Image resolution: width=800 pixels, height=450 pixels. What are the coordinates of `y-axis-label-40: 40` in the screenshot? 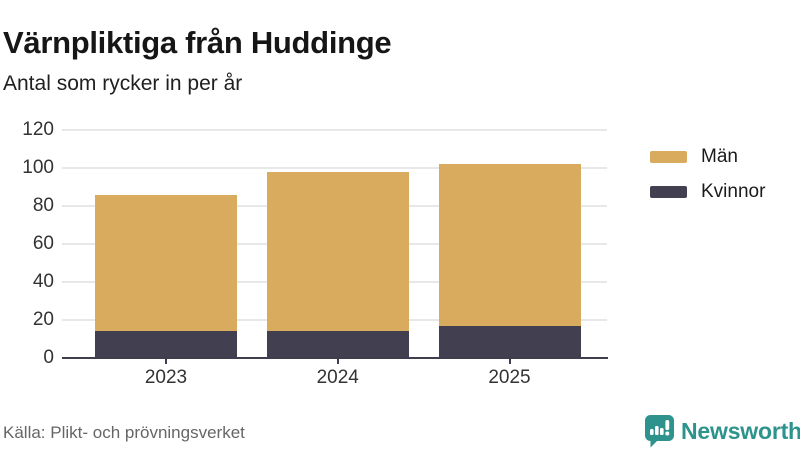 It's located at (43, 281).